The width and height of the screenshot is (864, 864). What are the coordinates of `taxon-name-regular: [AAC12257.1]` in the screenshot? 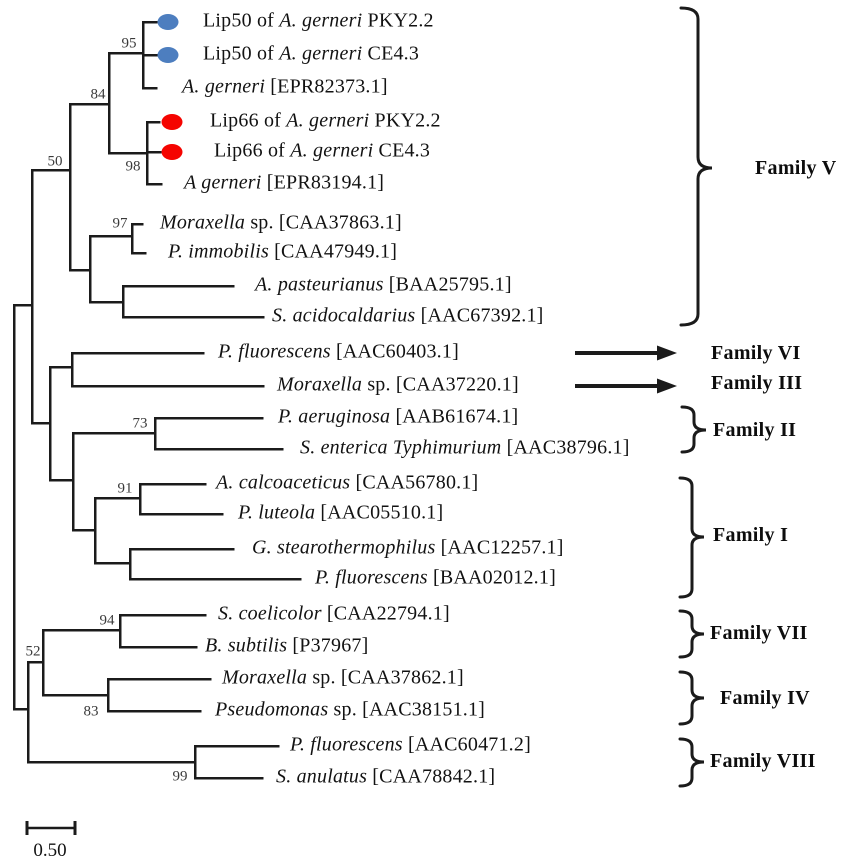 It's located at (499, 547).